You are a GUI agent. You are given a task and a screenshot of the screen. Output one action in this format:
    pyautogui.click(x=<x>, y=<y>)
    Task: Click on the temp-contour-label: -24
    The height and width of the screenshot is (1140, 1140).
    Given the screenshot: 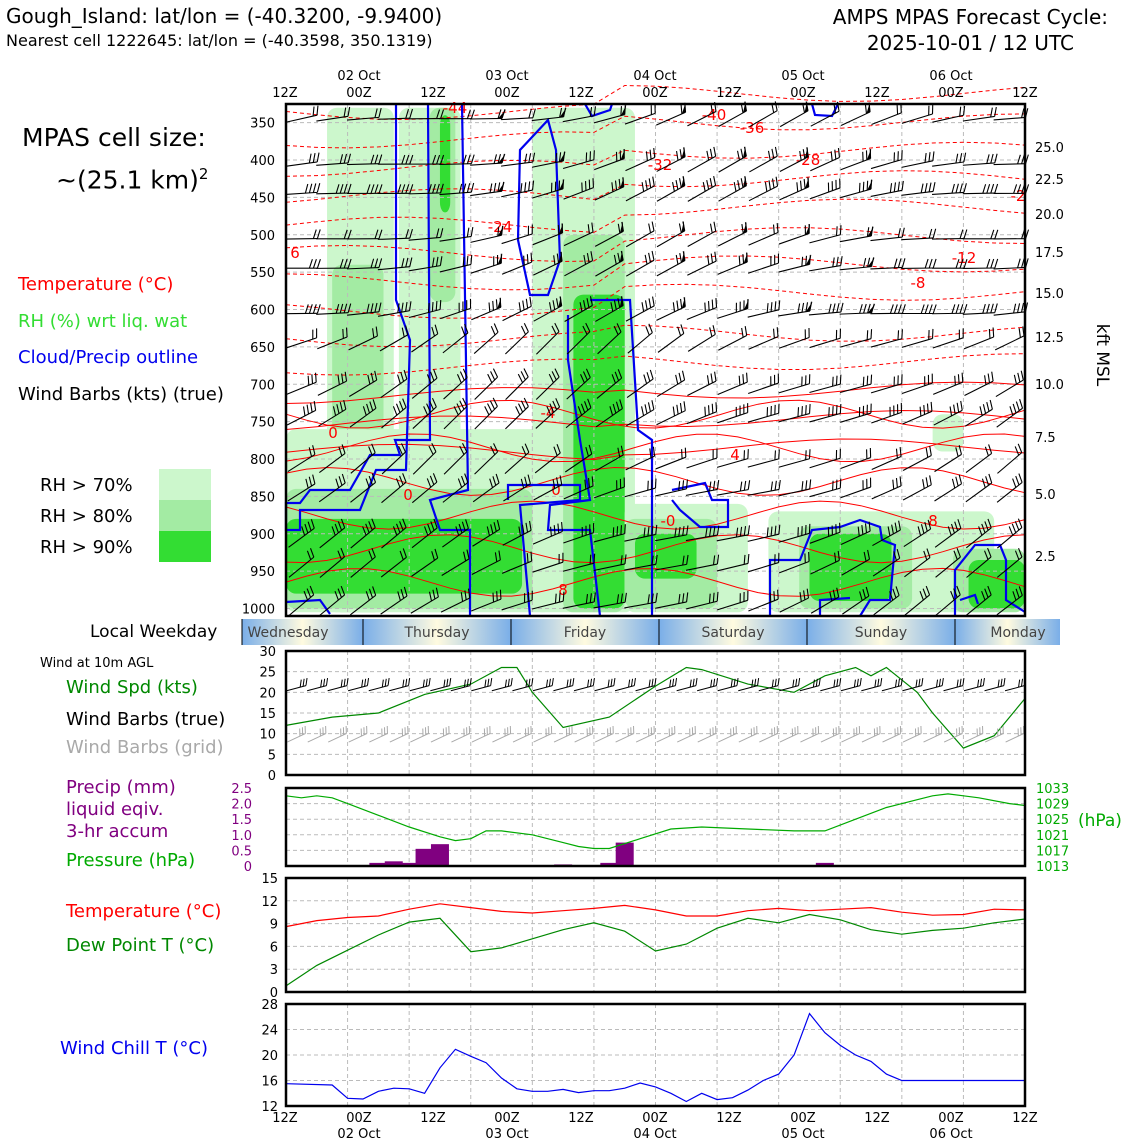 What is the action you would take?
    pyautogui.click(x=500, y=227)
    